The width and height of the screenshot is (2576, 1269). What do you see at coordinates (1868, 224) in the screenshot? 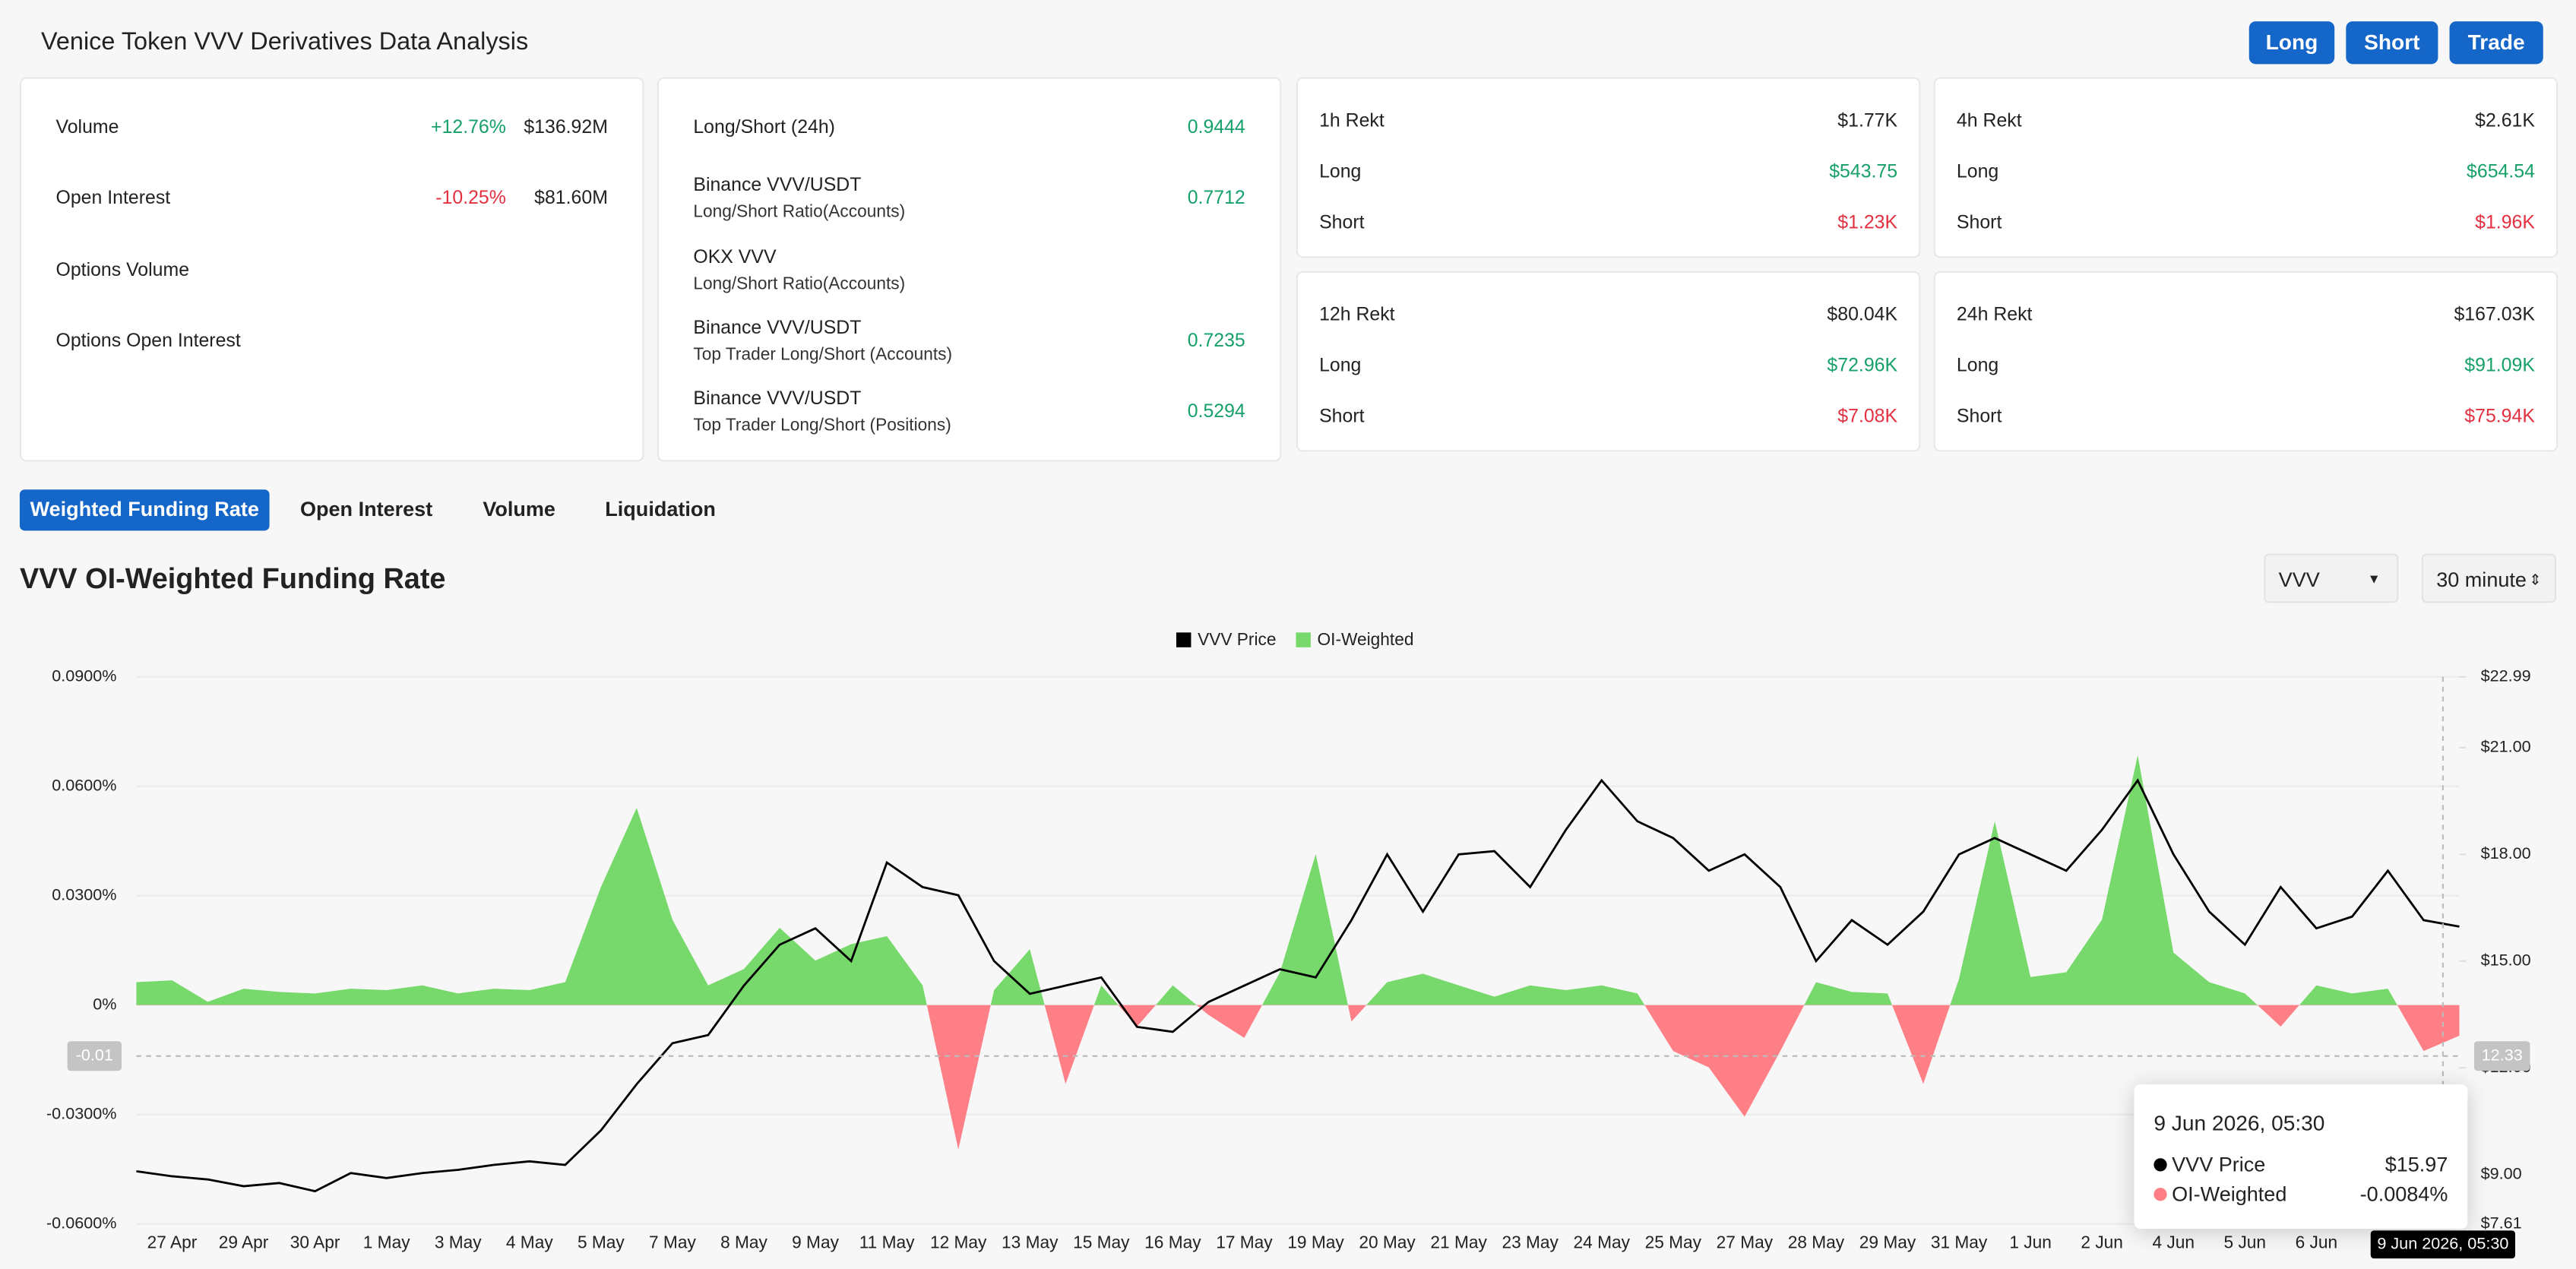
I see `rekt-value: $1.23K` at bounding box center [1868, 224].